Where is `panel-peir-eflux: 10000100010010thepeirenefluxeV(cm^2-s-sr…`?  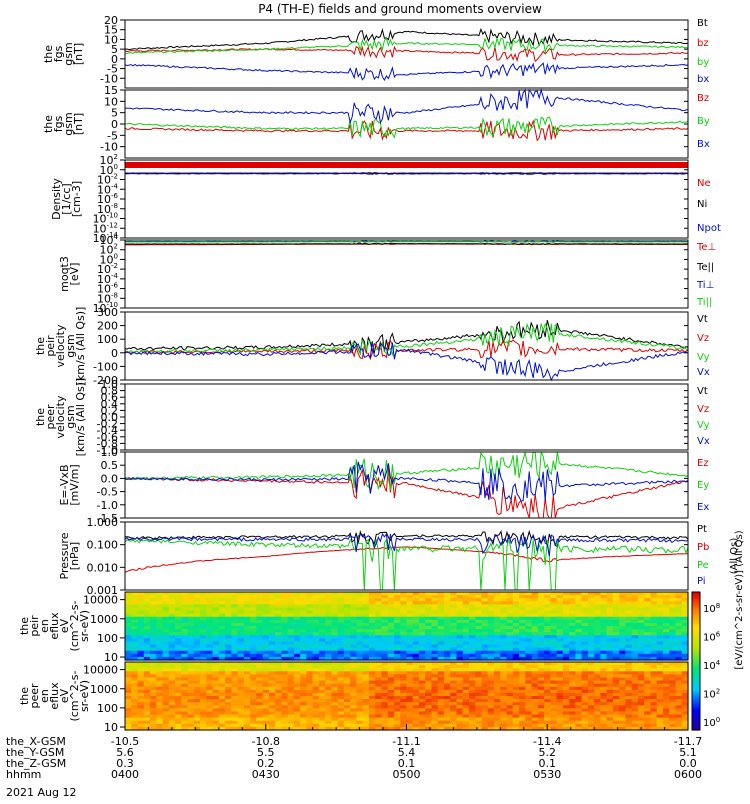
panel-peir-eflux: 10000100010010thepeirenefluxeV(cm^2-s-sr… is located at coordinates (353, 628).